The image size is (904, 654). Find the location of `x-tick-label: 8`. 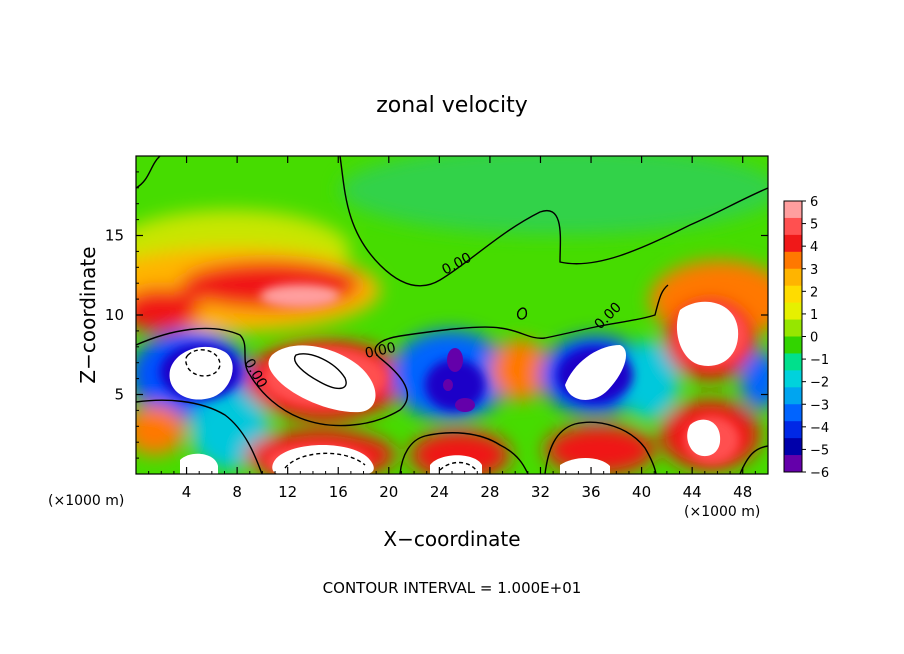

x-tick-label: 8 is located at coordinates (237, 492).